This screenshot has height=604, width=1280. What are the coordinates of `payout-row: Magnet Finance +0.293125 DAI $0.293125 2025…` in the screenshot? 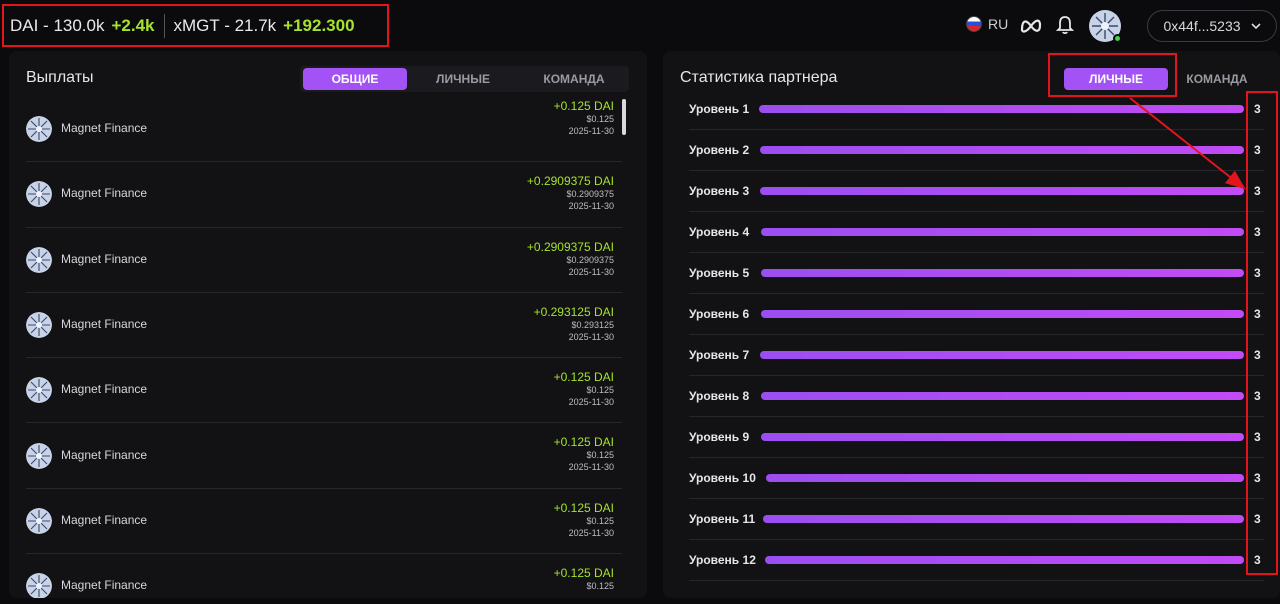 It's located at (324, 326).